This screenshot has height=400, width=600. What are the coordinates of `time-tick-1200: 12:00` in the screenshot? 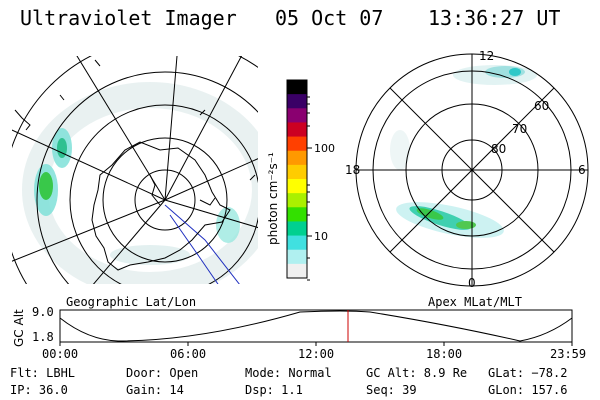 It's located at (316, 354).